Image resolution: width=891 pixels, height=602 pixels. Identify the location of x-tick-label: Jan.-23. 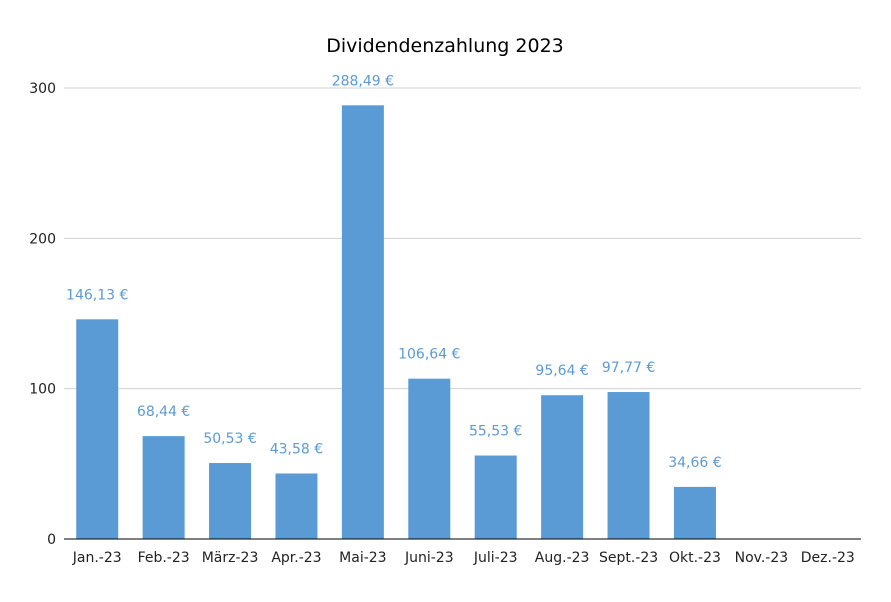
(97, 558).